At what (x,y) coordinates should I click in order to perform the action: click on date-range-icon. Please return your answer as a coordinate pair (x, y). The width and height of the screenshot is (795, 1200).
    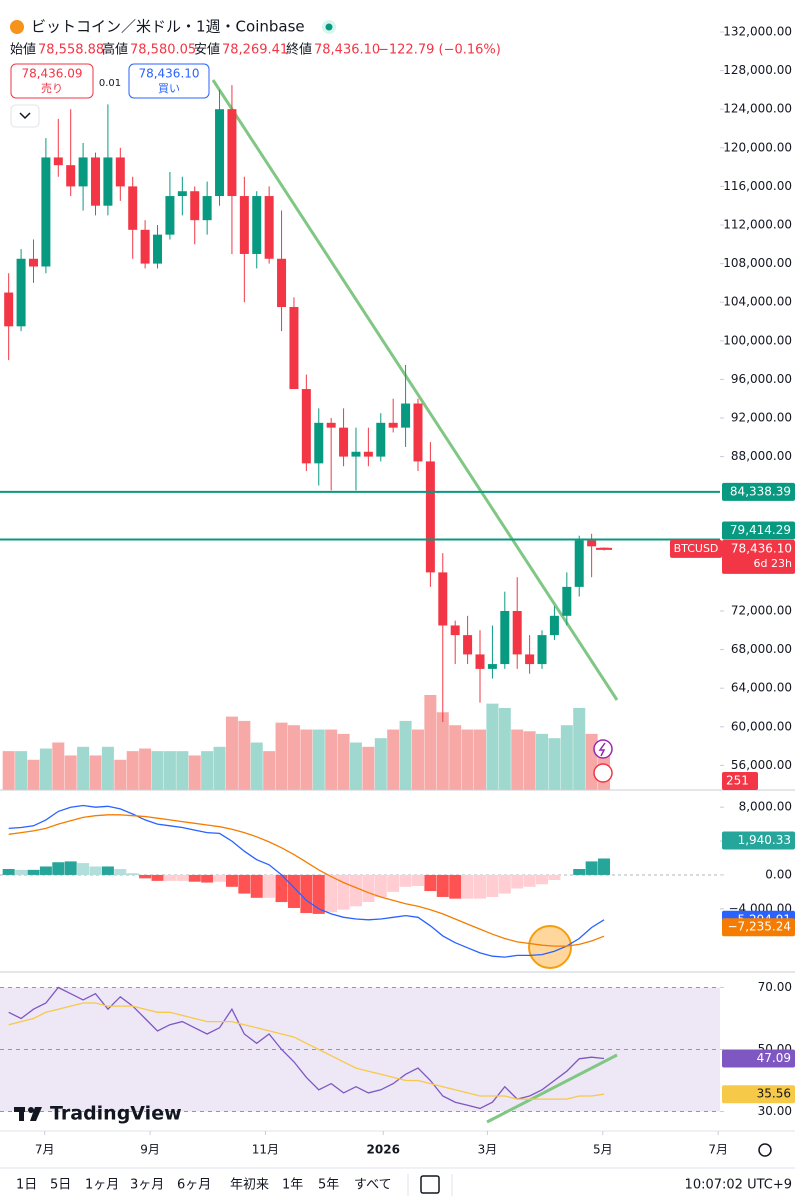
    Looking at the image, I should click on (430, 1184).